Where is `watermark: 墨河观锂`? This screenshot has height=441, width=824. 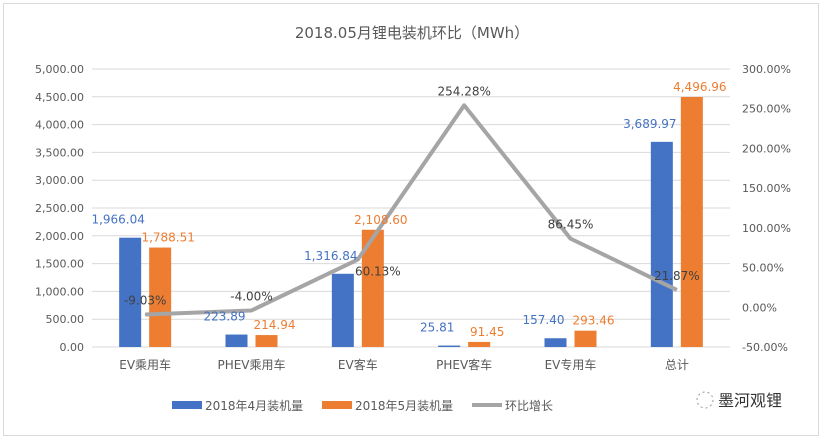 watermark: 墨河观锂 is located at coordinates (739, 400).